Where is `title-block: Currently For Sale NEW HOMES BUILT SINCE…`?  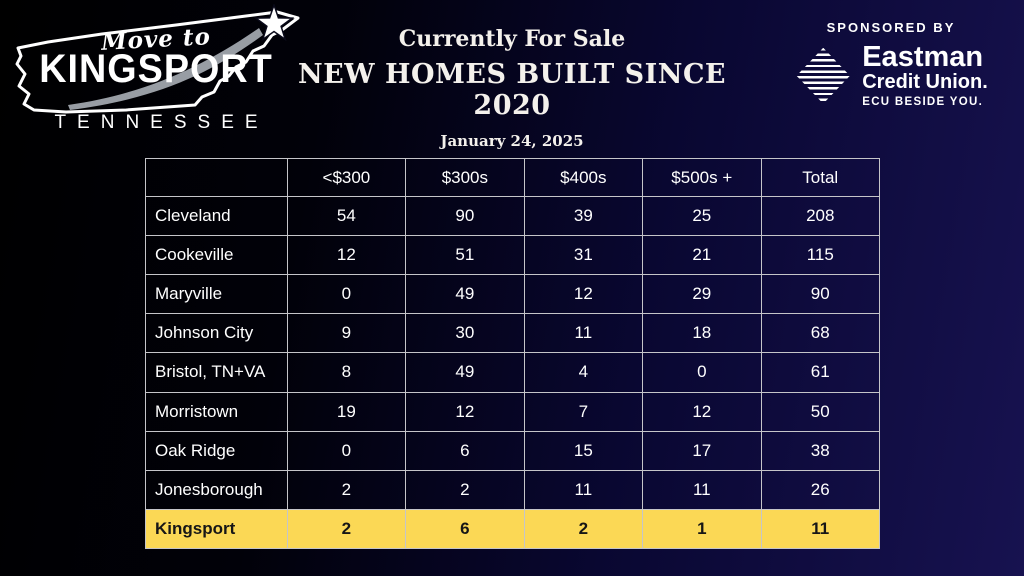 title-block: Currently For Sale NEW HOMES BUILT SINCE… is located at coordinates (512, 88).